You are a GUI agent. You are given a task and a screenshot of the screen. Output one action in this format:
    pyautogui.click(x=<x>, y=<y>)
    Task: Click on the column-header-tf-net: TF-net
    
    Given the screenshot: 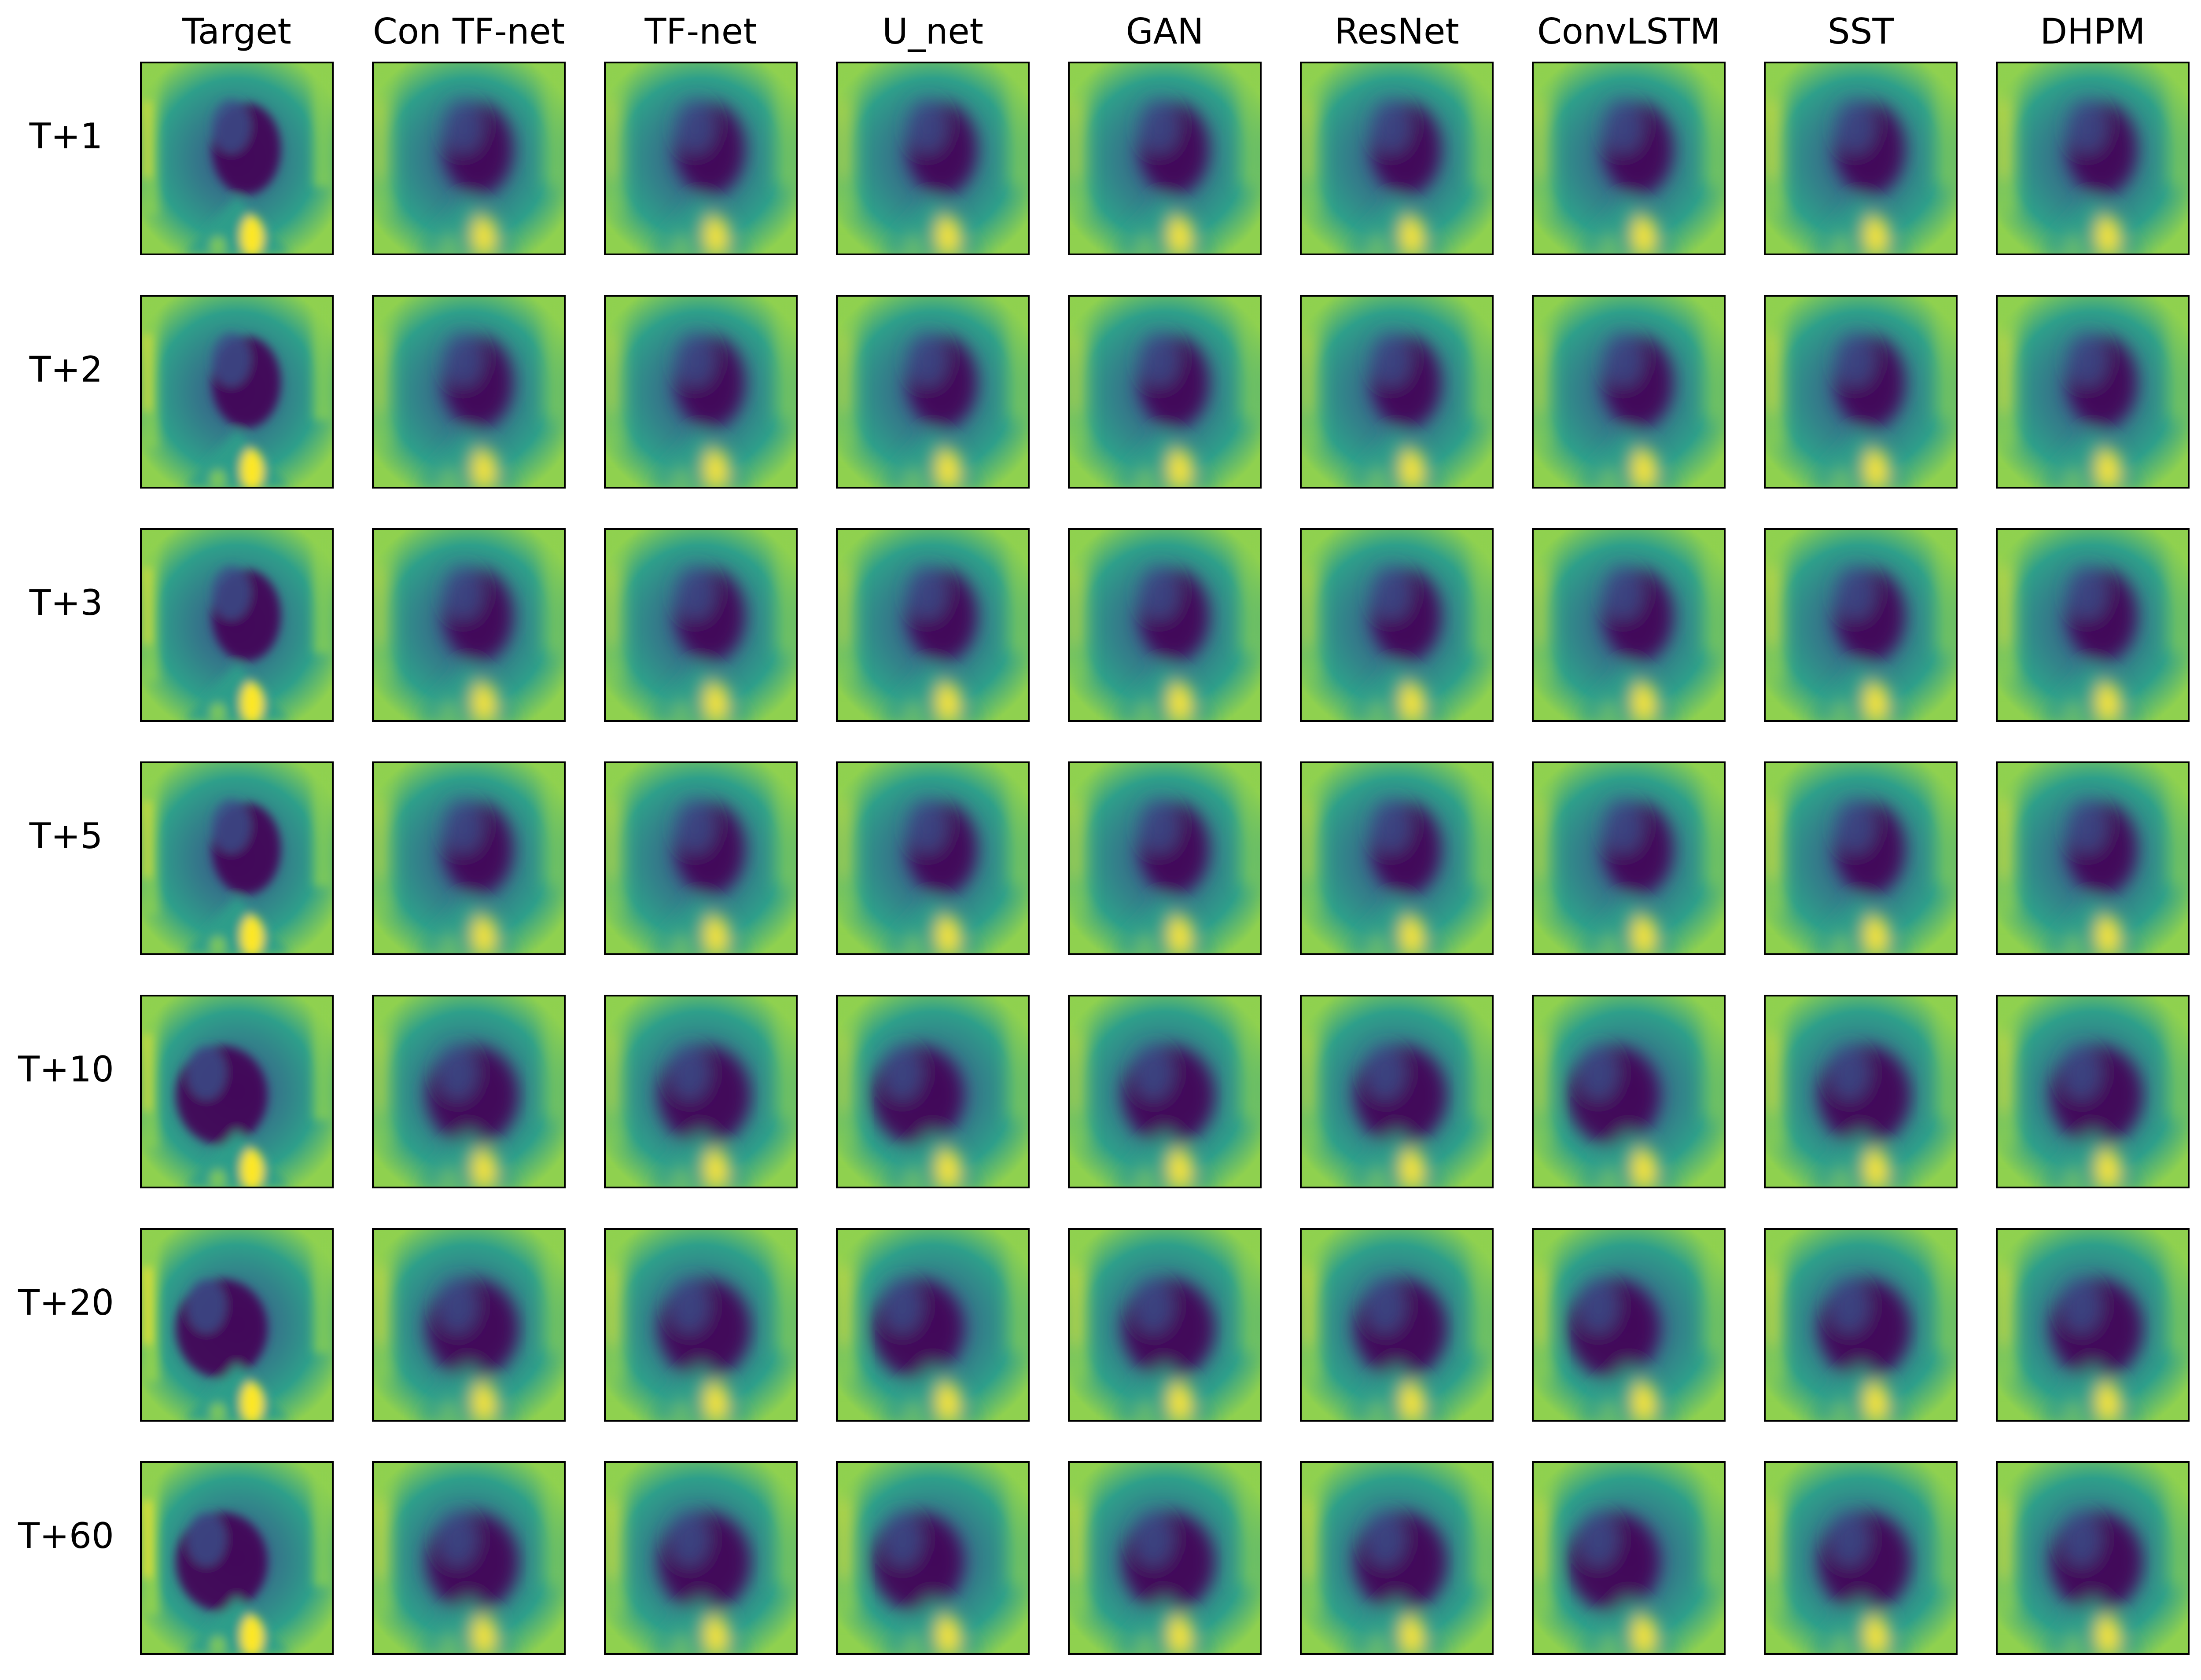 What is the action you would take?
    pyautogui.click(x=700, y=32)
    